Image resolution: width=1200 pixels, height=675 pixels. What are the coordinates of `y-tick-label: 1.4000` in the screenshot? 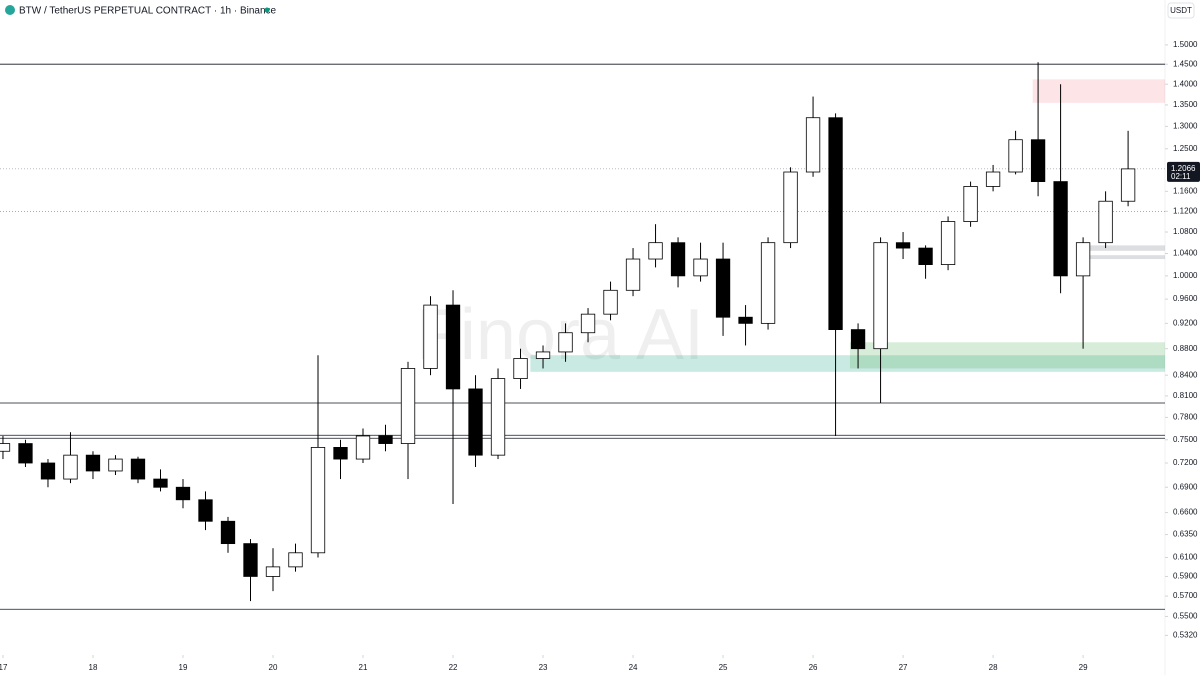 It's located at (1185, 83).